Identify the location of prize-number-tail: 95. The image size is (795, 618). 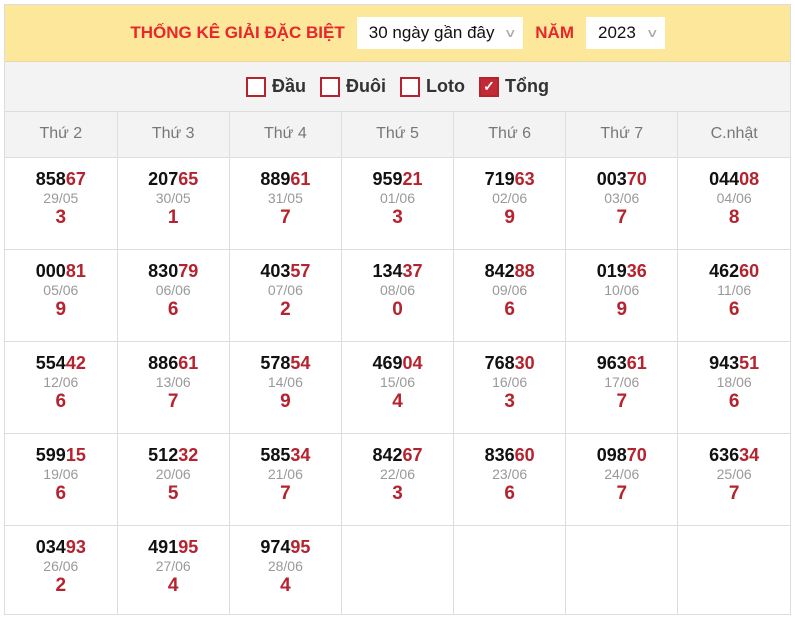
(188, 546).